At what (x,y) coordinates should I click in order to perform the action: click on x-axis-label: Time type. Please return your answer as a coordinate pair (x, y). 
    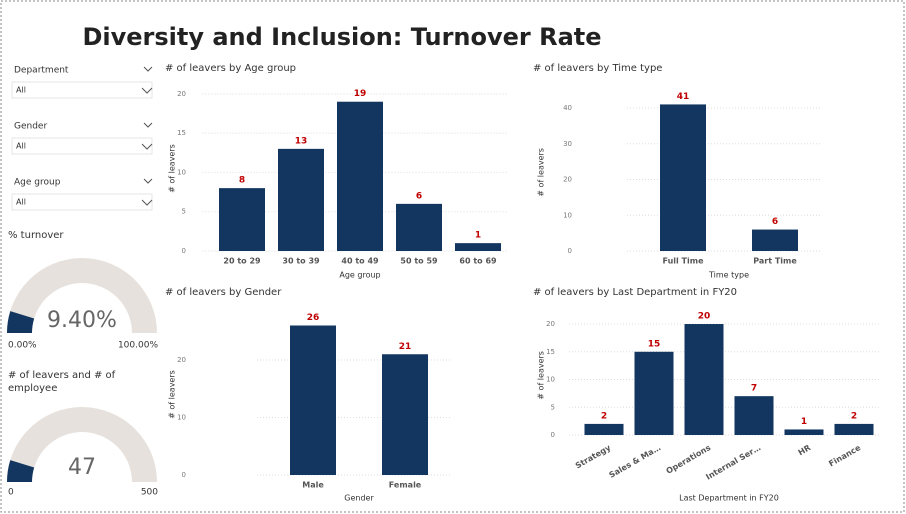
    Looking at the image, I should click on (728, 275).